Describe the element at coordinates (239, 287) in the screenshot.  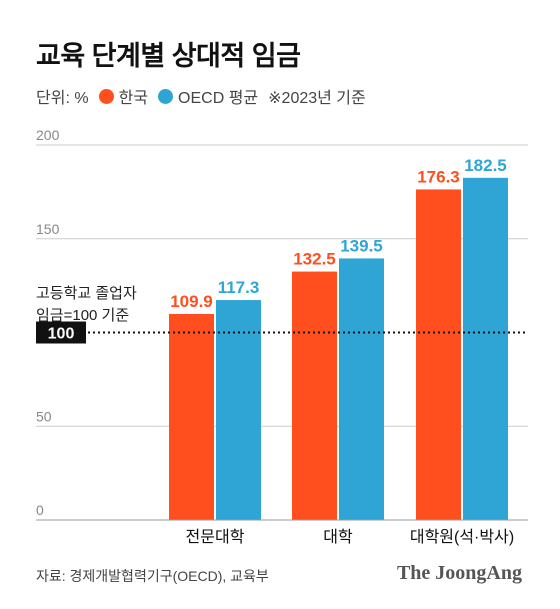
I see `oecd-value-label: 117.3` at that location.